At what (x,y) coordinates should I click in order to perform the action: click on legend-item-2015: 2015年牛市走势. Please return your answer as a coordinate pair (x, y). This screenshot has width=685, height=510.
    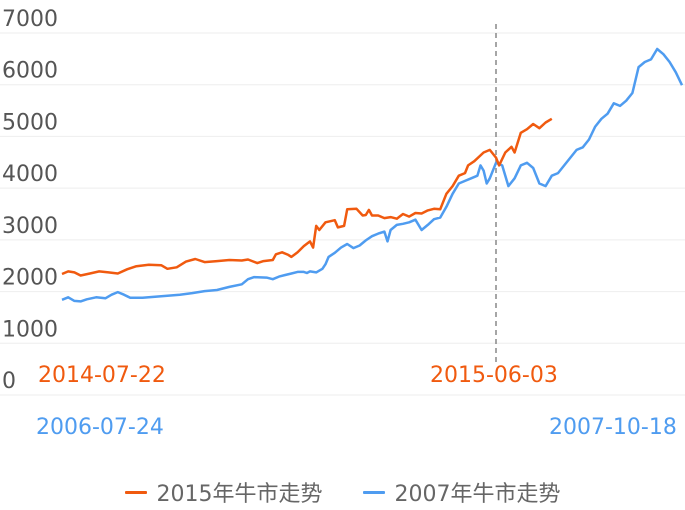
    Looking at the image, I should click on (223, 492).